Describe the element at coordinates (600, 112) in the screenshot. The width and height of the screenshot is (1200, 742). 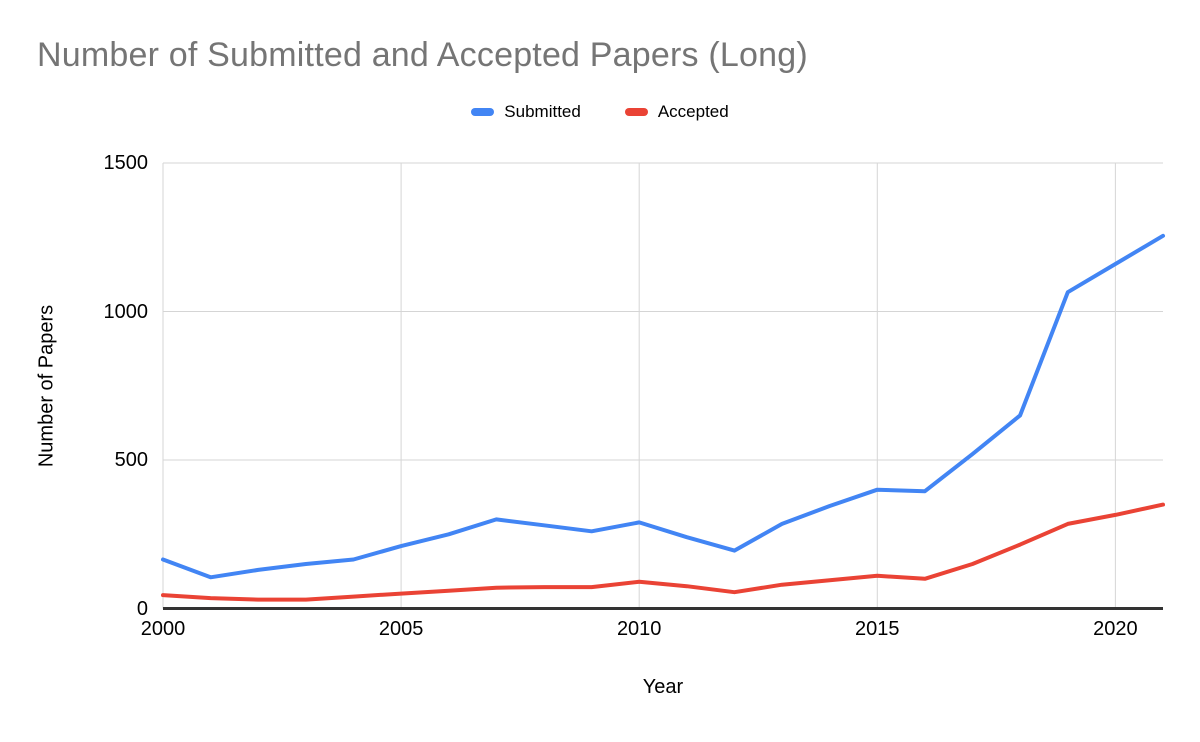
I see `legend: Submitted Accepted` at that location.